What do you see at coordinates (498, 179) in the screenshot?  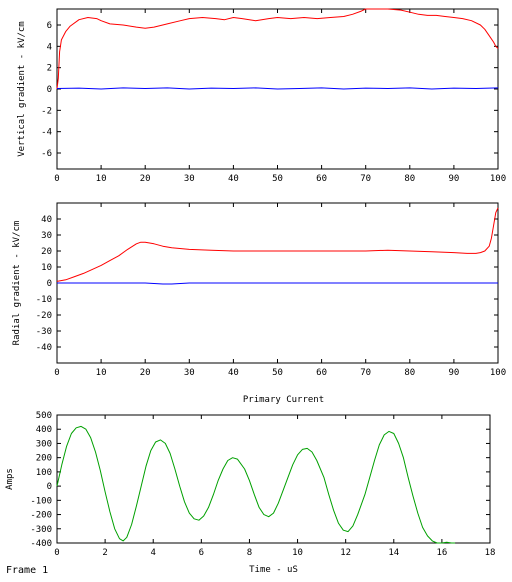 I see `chart0-x-tick-label: 100` at bounding box center [498, 179].